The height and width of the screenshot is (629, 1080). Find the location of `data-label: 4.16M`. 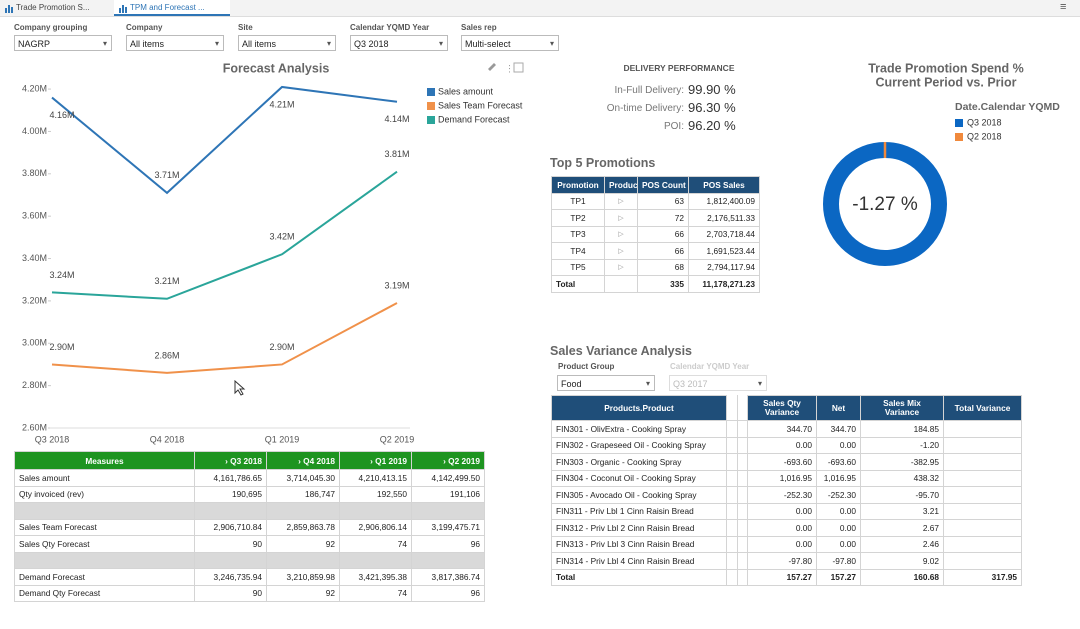

data-label: 4.16M is located at coordinates (61, 115).